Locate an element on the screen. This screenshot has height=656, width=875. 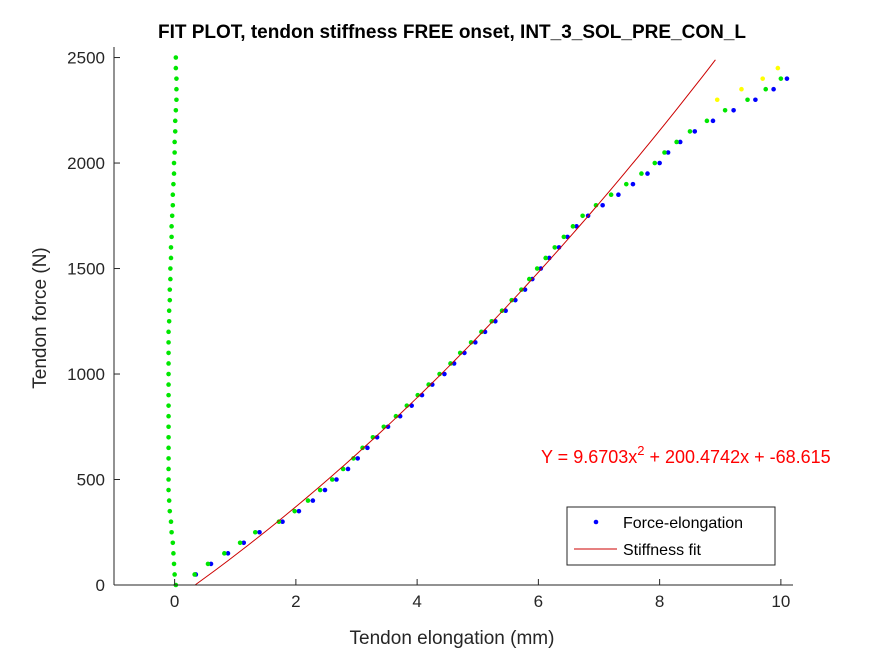
legend: Force-elongation Stiffness fit is located at coordinates (671, 536).